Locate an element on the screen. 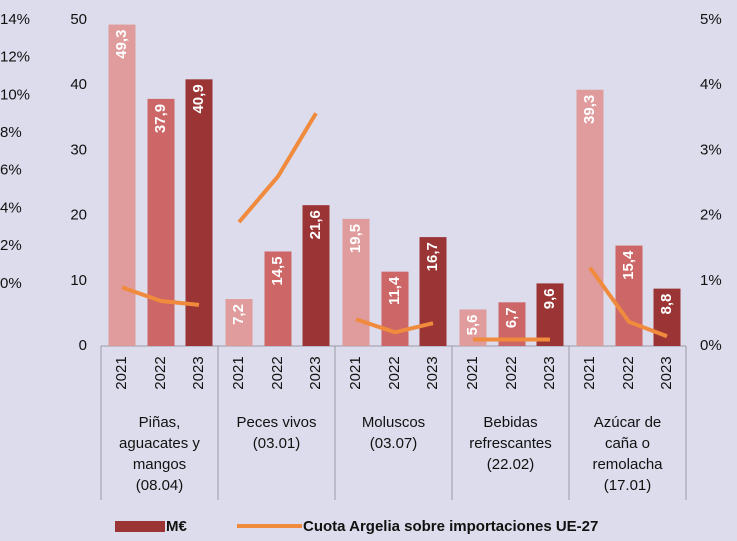 This screenshot has width=737, height=541. y3-tick-label: 8% is located at coordinates (11, 132).